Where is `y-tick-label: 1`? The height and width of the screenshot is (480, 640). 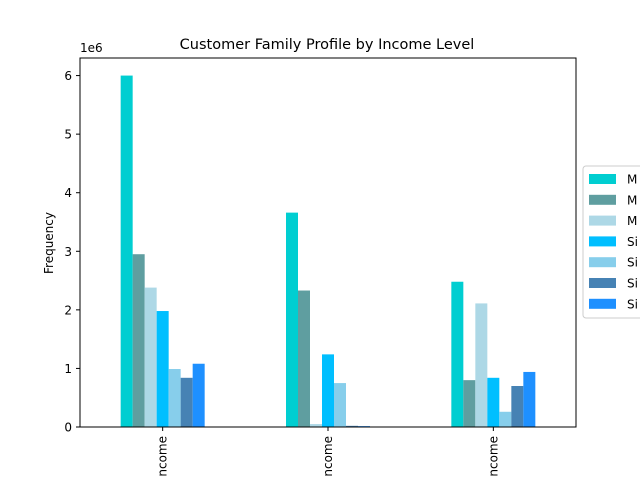 y-tick-label: 1 is located at coordinates (68, 369).